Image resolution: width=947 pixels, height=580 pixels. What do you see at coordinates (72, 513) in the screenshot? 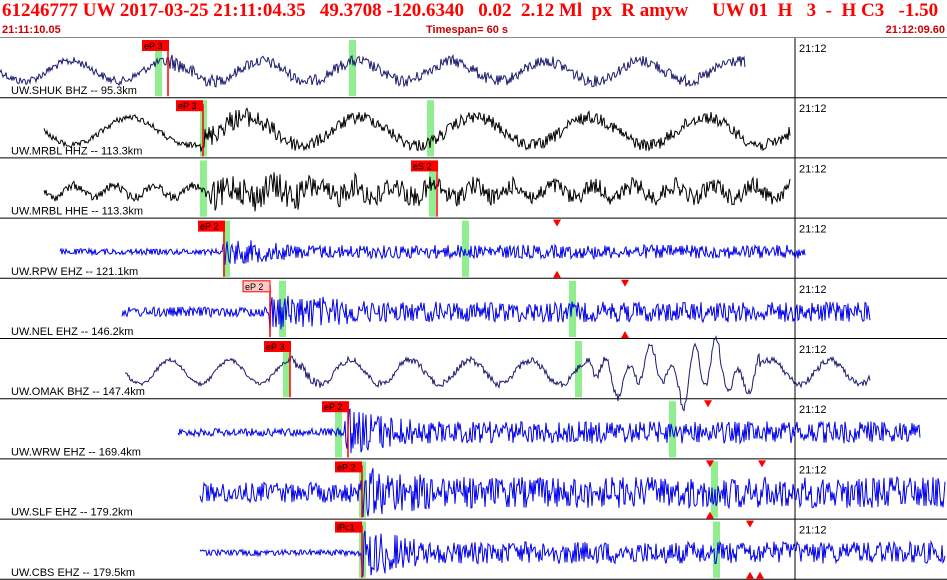
I see `channel-label: UW.SLF EHZ -- 179.2km` at bounding box center [72, 513].